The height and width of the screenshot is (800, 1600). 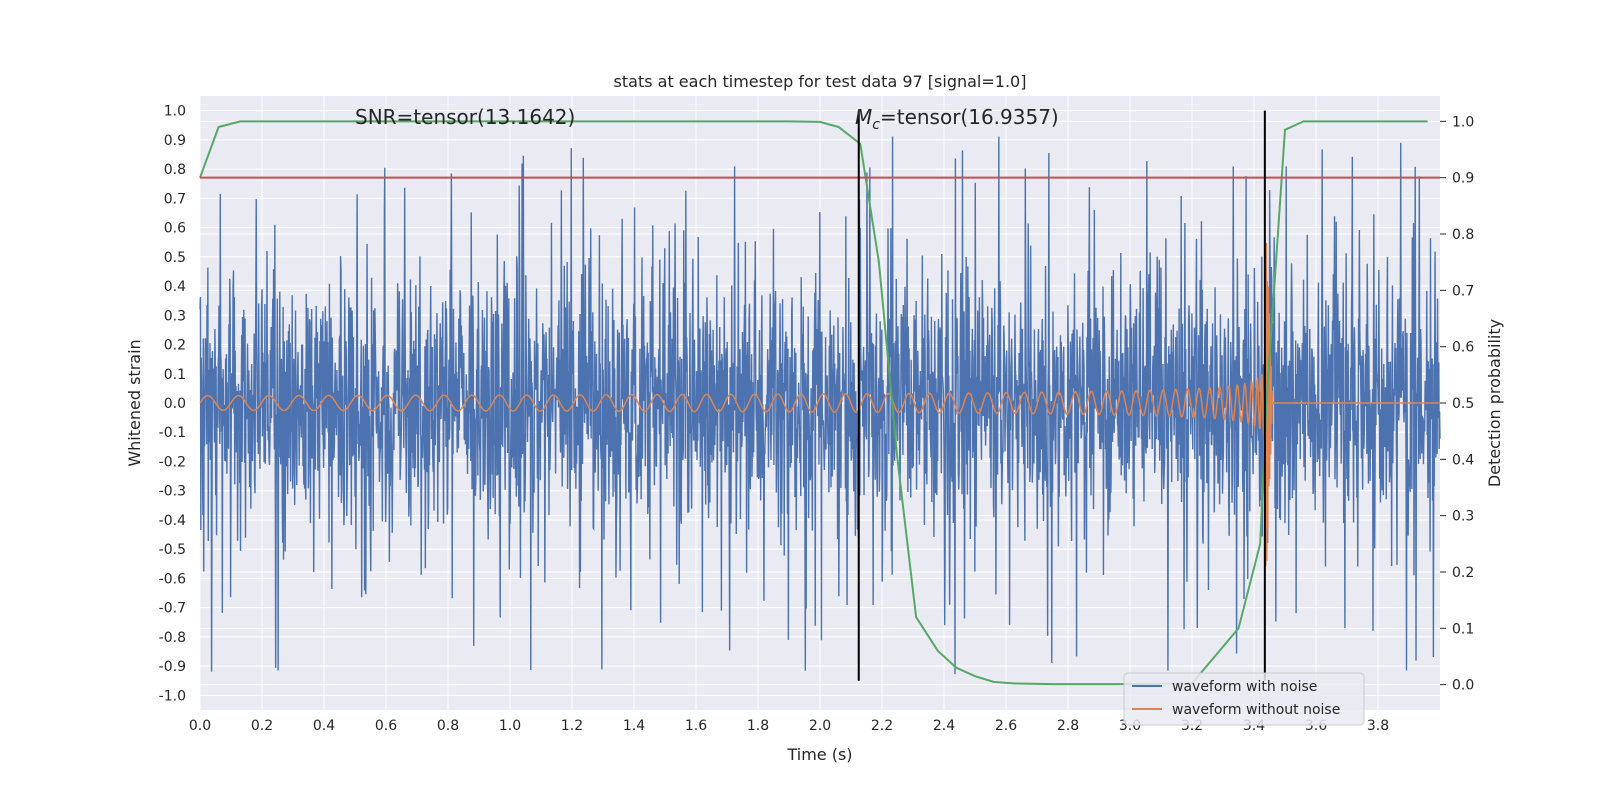 I want to click on x-tick-label: 2.4, so click(x=944, y=726).